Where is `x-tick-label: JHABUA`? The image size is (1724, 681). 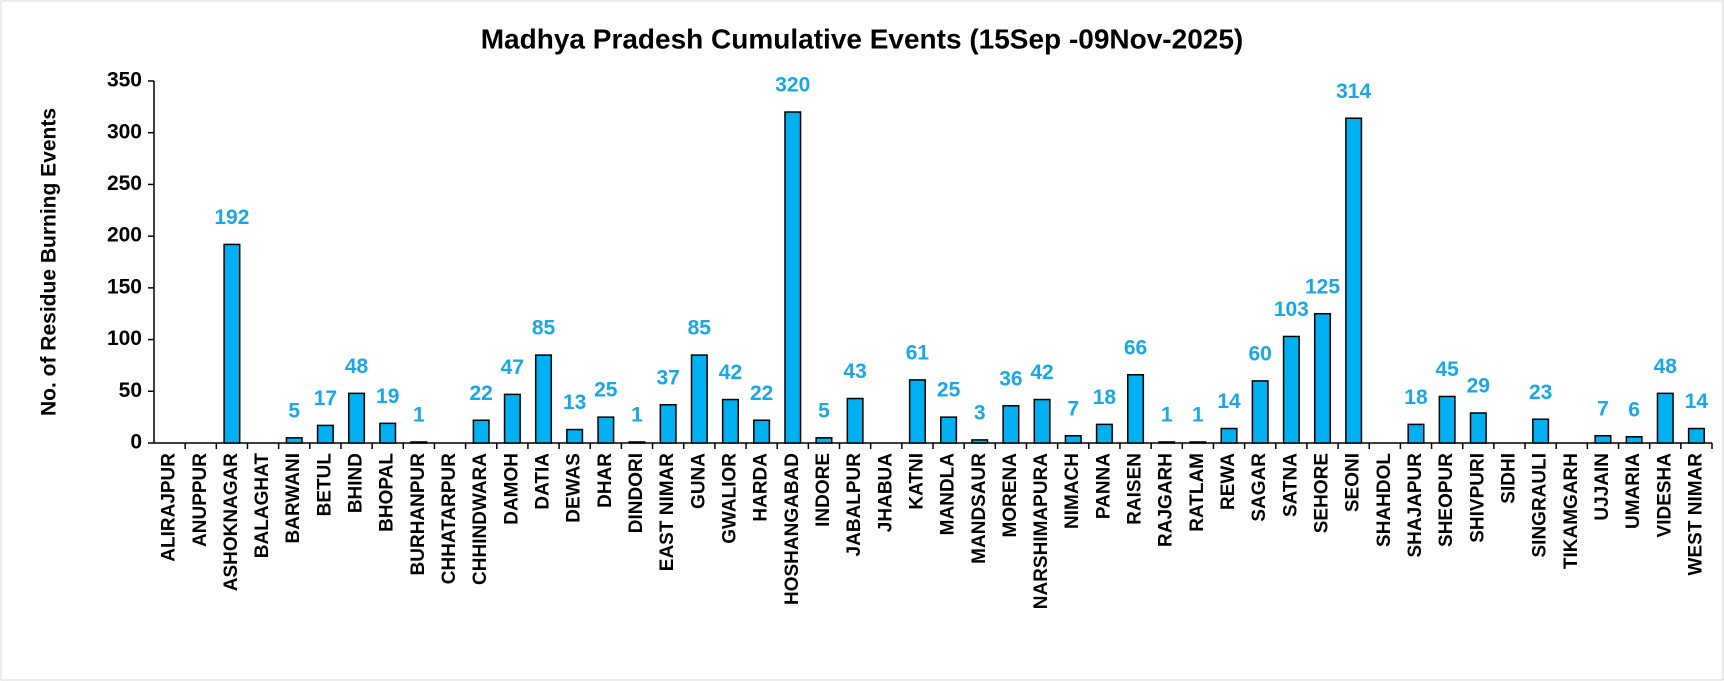
x-tick-label: JHABUA is located at coordinates (885, 492).